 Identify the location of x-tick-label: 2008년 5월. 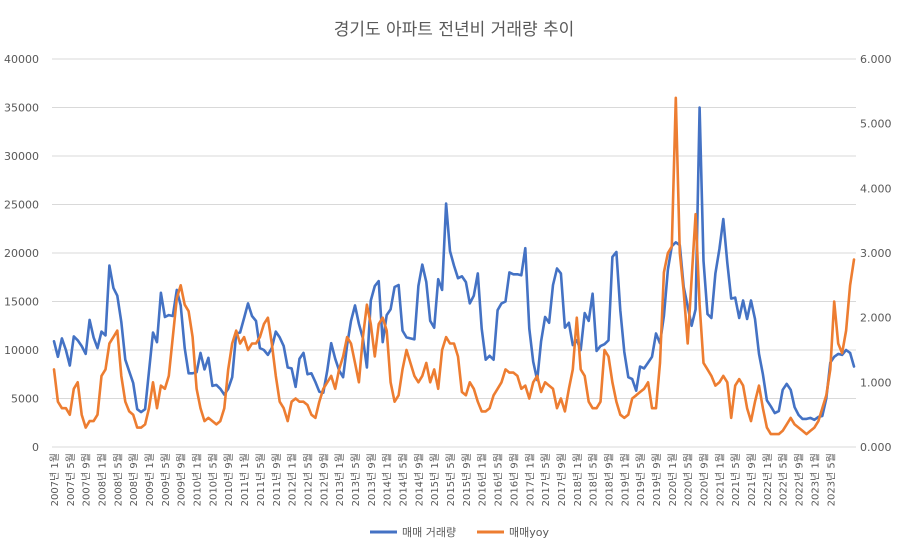
(118, 479).